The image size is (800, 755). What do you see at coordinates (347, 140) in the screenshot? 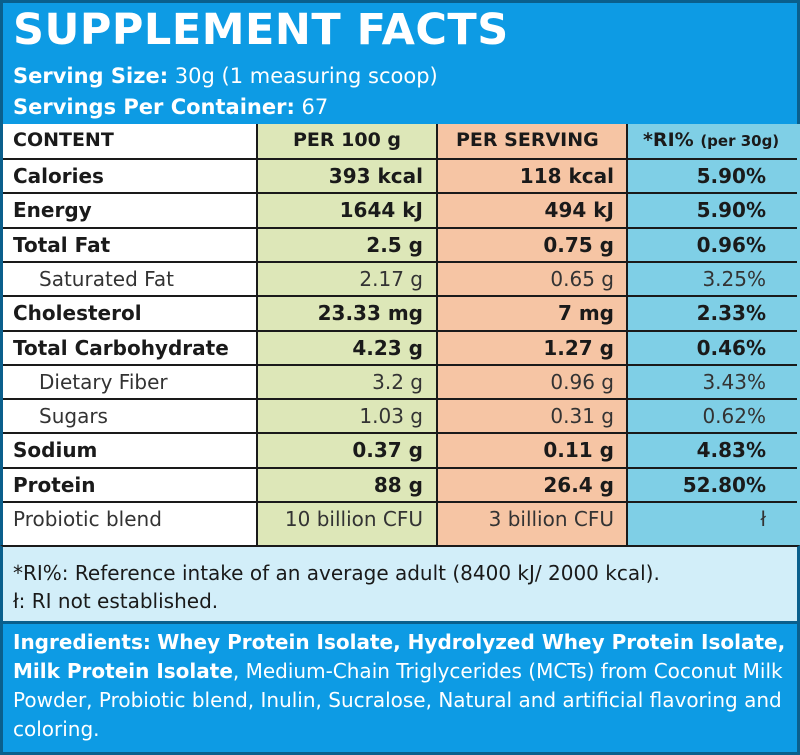
I see `column-header-per100: PER 100 g` at bounding box center [347, 140].